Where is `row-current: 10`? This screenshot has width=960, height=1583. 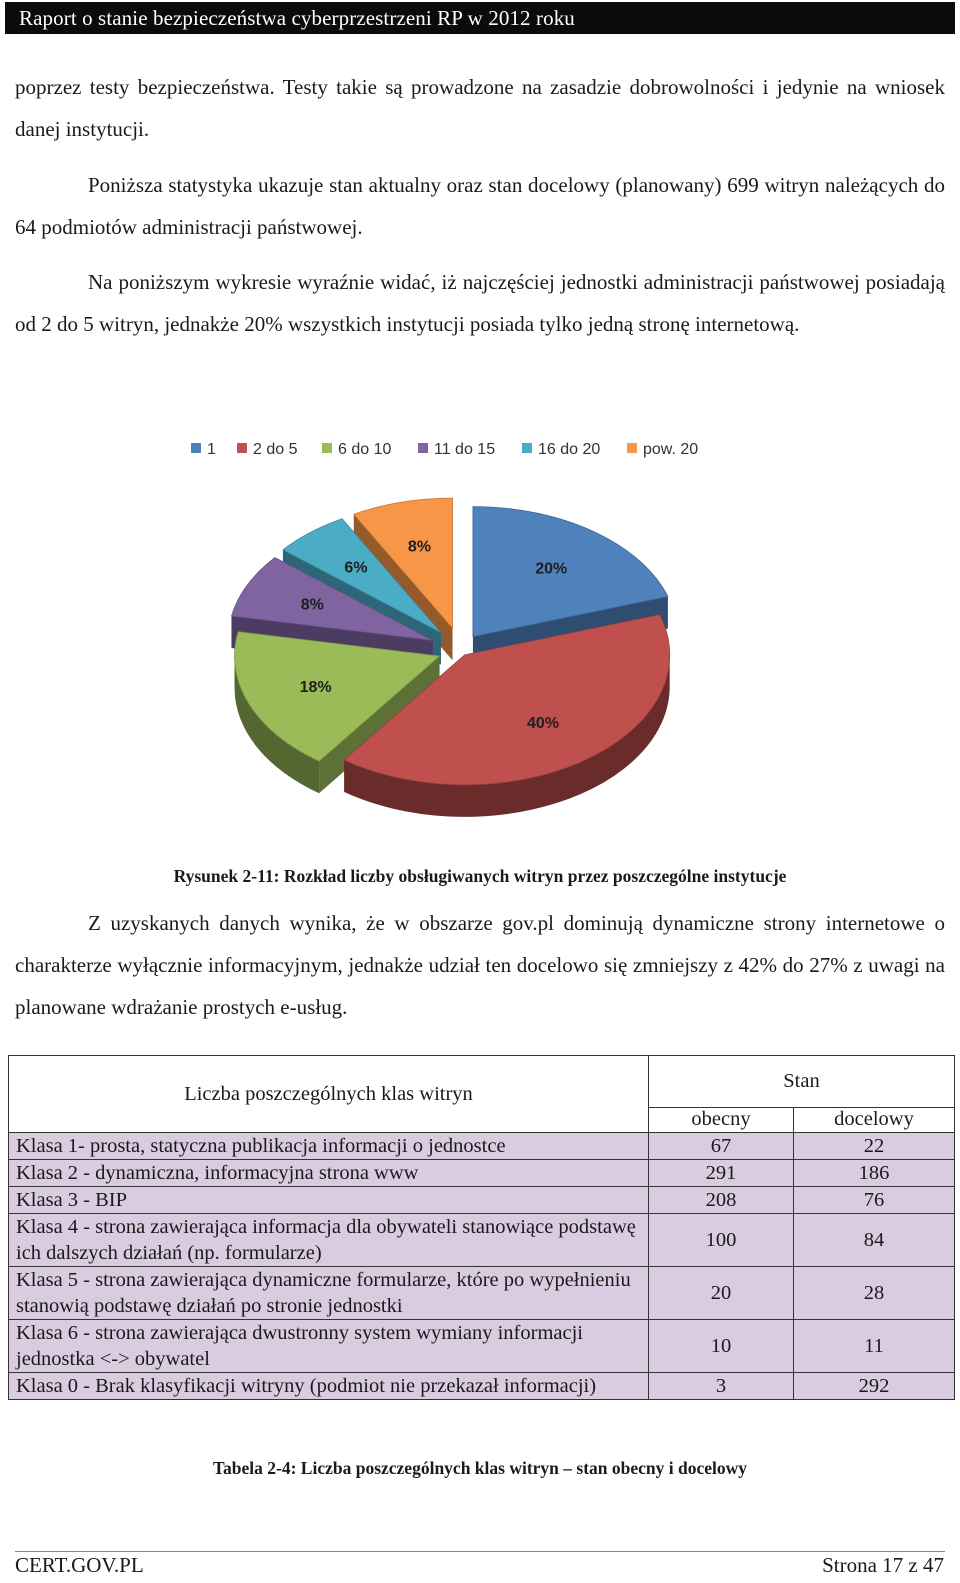 row-current: 10 is located at coordinates (721, 1346).